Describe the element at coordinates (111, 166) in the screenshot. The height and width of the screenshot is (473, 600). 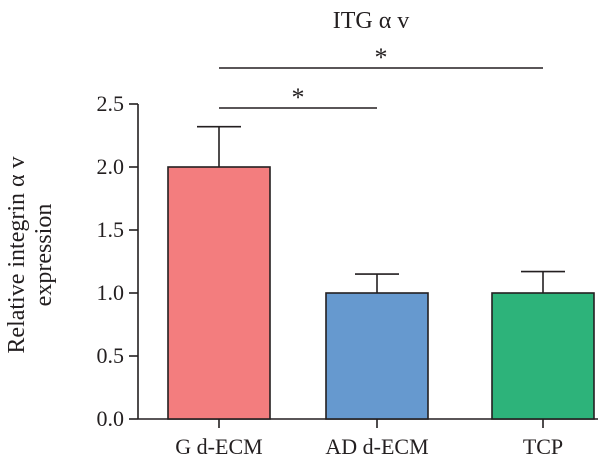
I see `y-tick-label: 2.0` at that location.